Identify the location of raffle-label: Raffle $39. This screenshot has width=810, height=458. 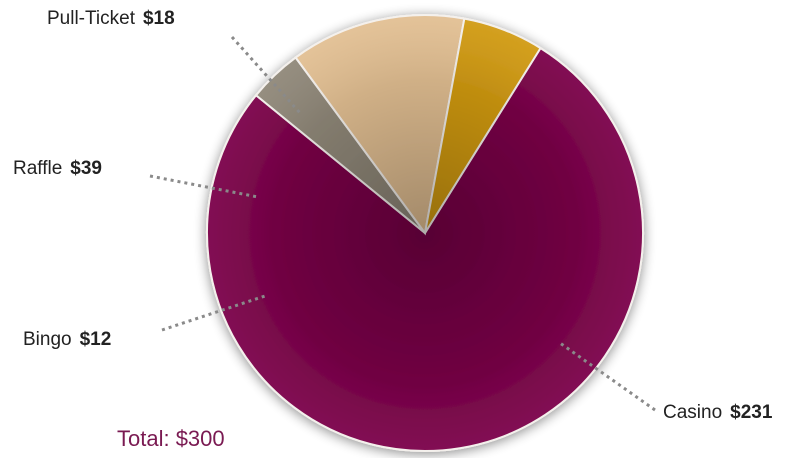
(57, 169).